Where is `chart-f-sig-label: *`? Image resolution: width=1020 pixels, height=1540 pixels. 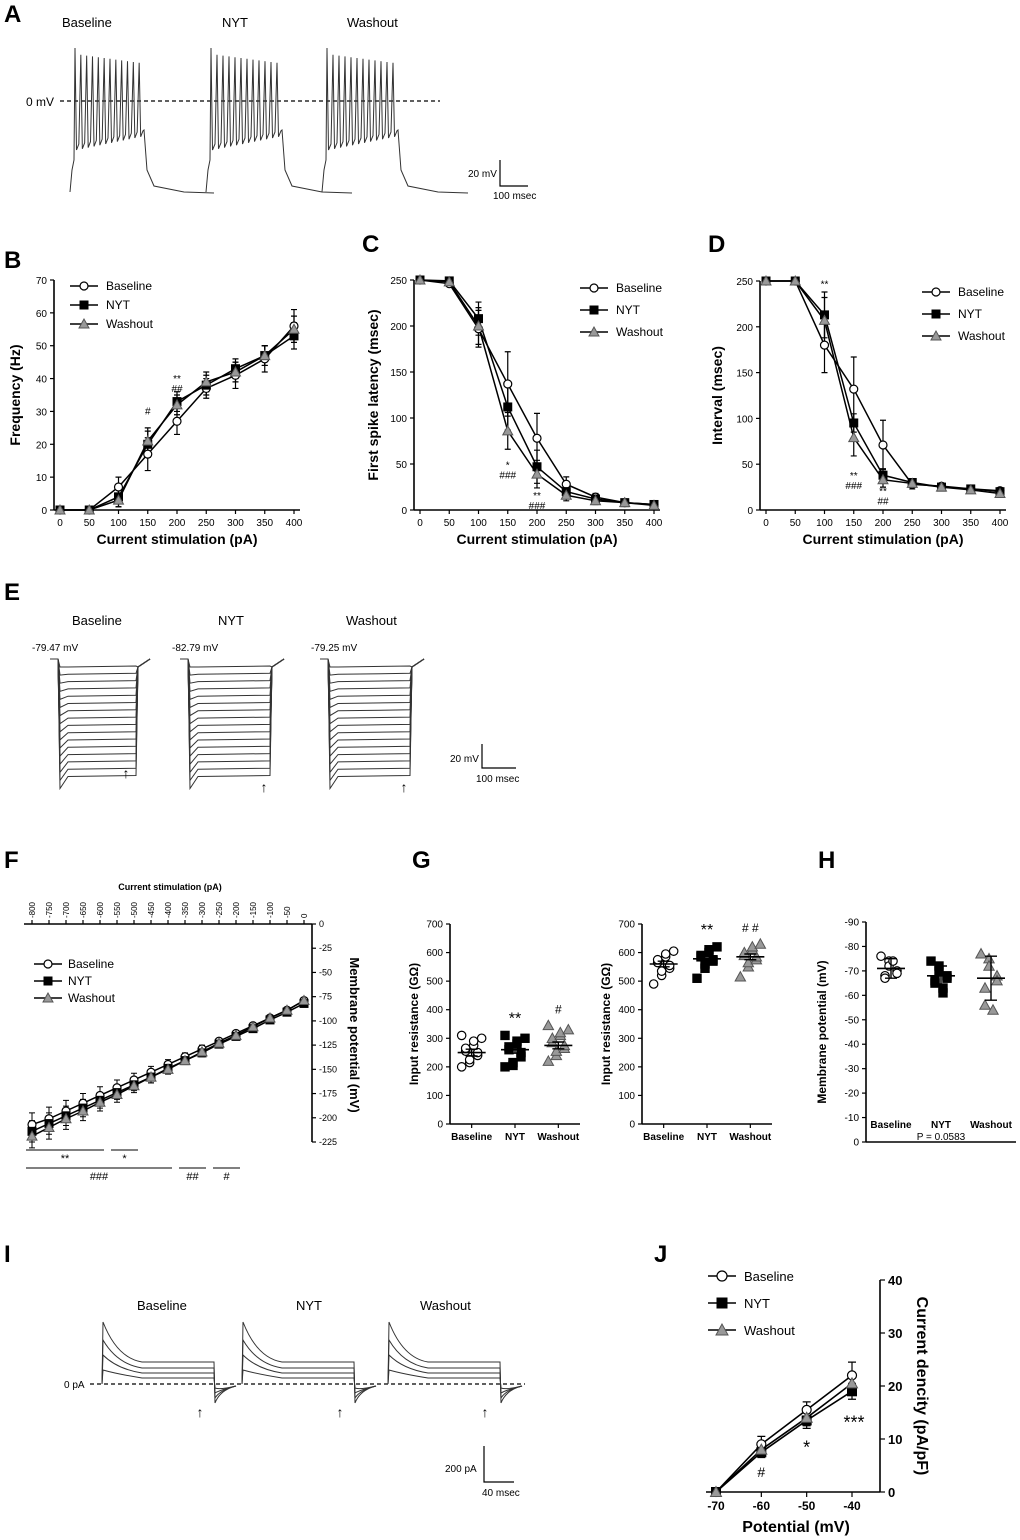 chart-f-sig-label: * is located at coordinates (124, 1159).